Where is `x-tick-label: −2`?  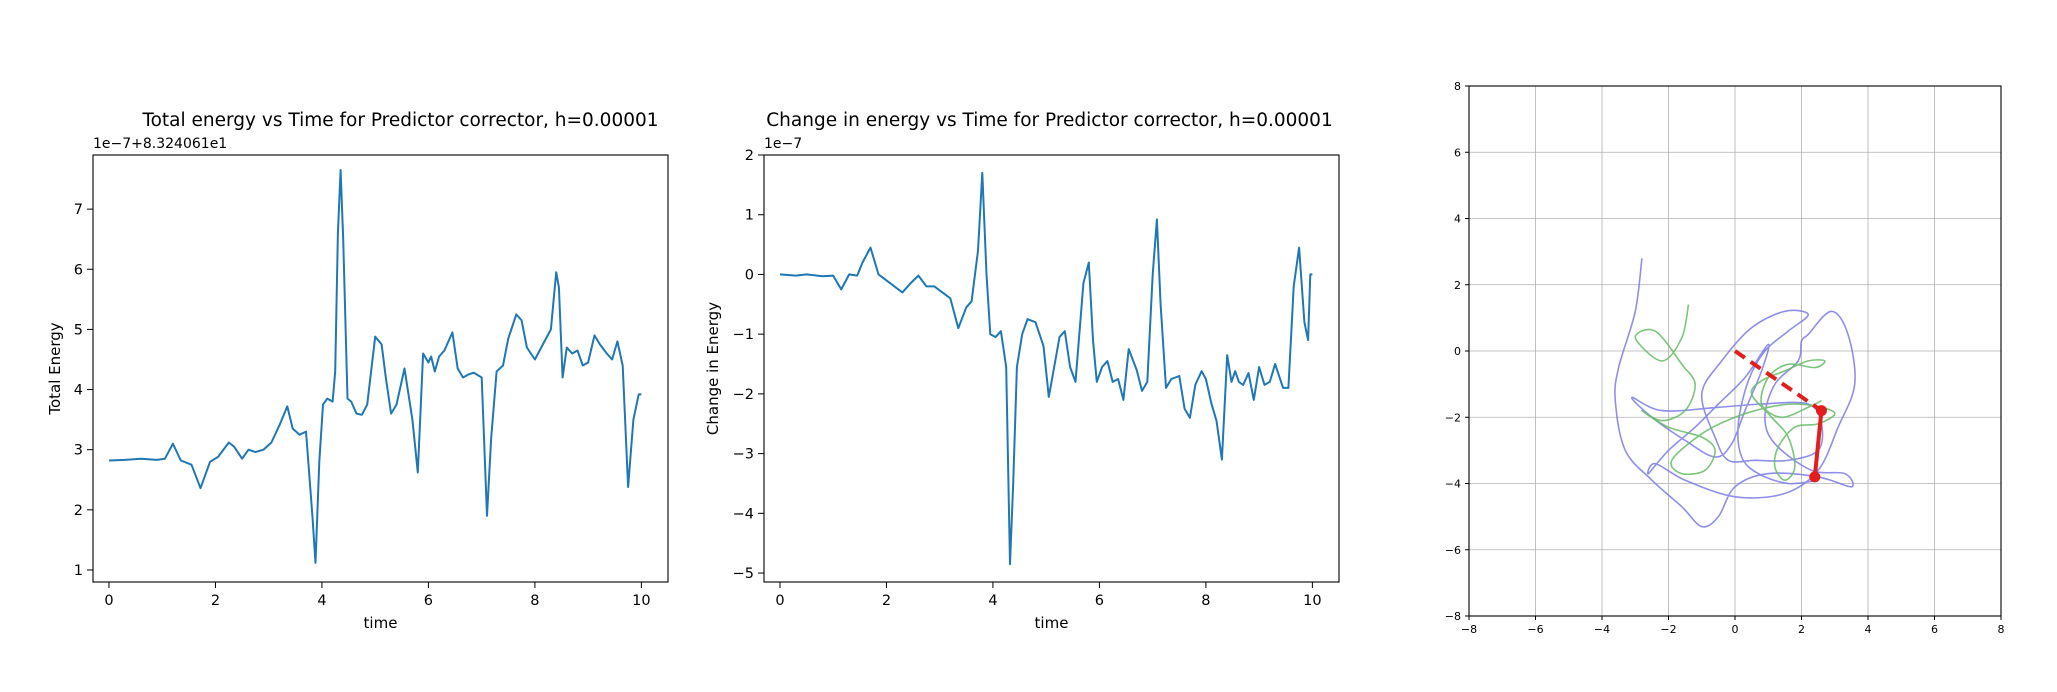
x-tick-label: −2 is located at coordinates (1668, 629).